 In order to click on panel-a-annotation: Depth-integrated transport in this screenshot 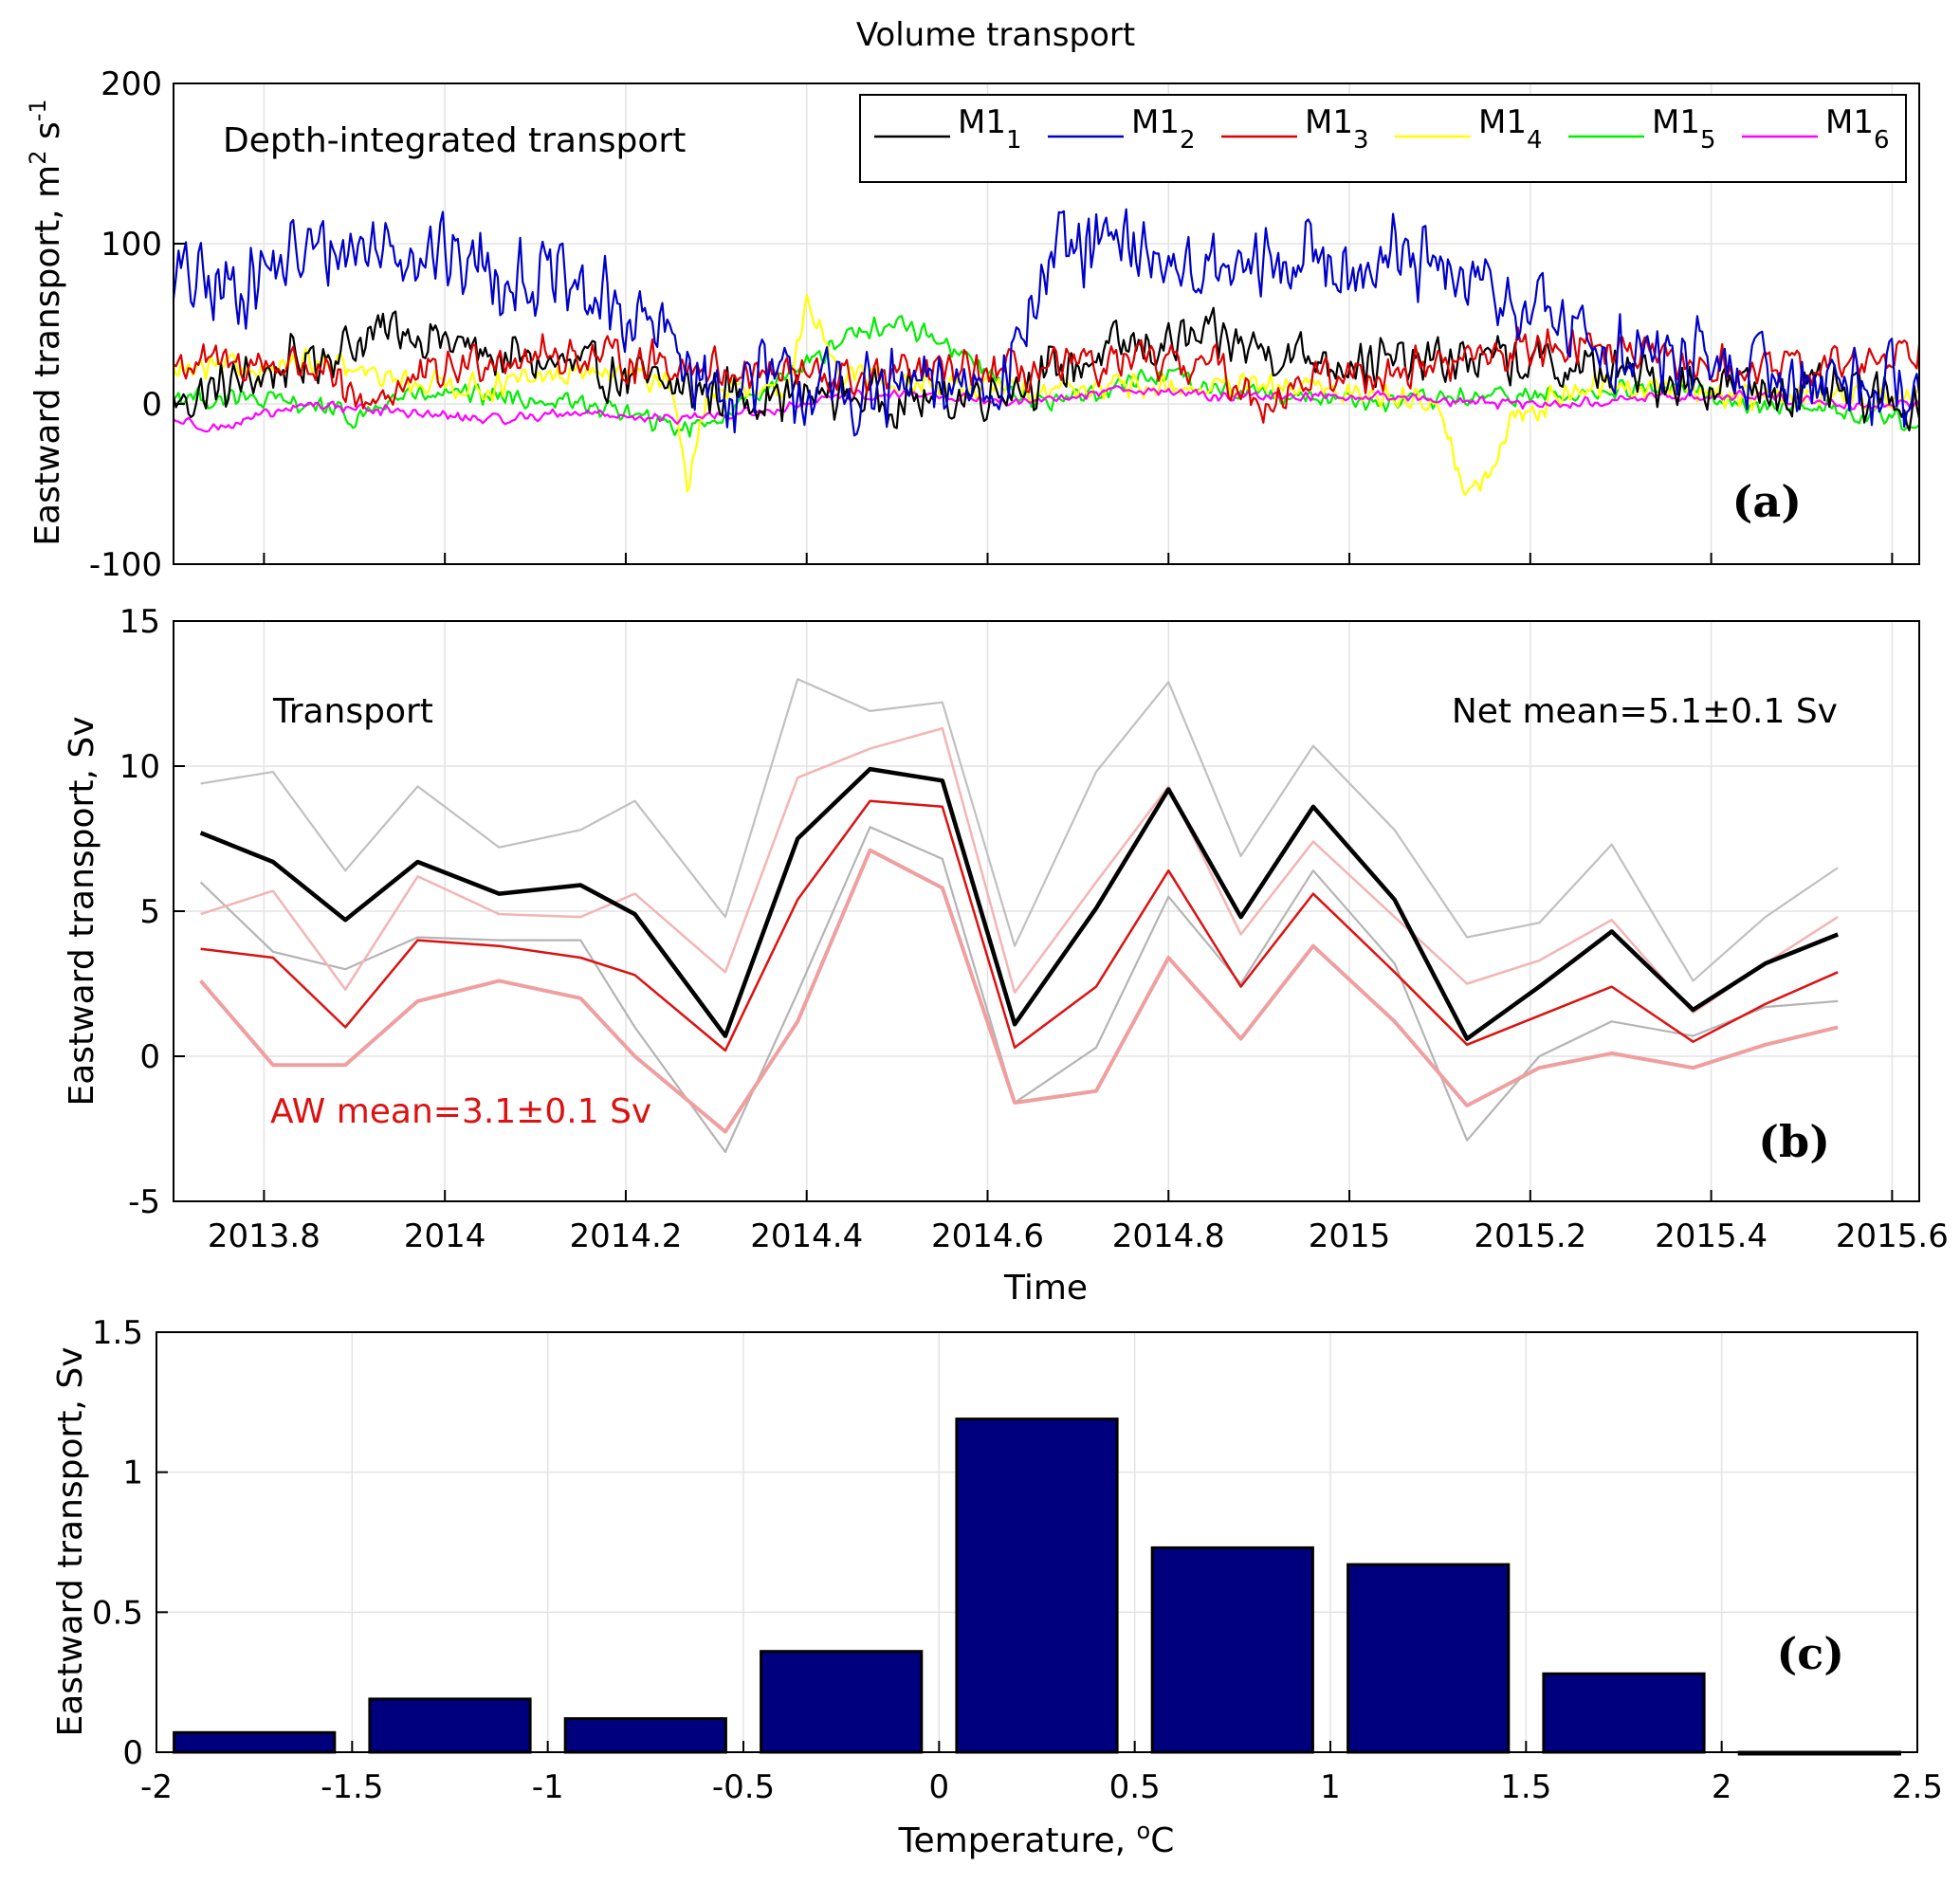, I will do `click(454, 140)`.